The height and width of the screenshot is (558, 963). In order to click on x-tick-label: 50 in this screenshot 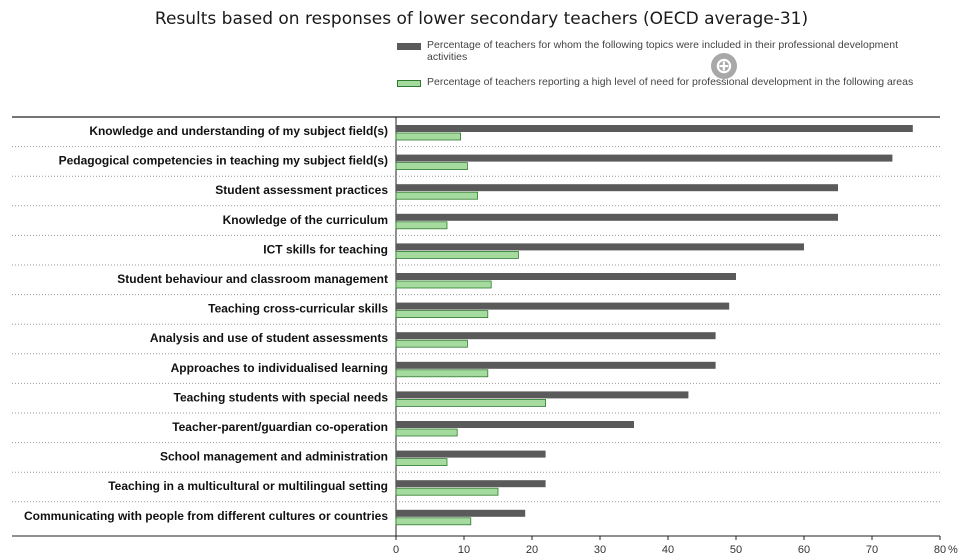, I will do `click(736, 550)`.